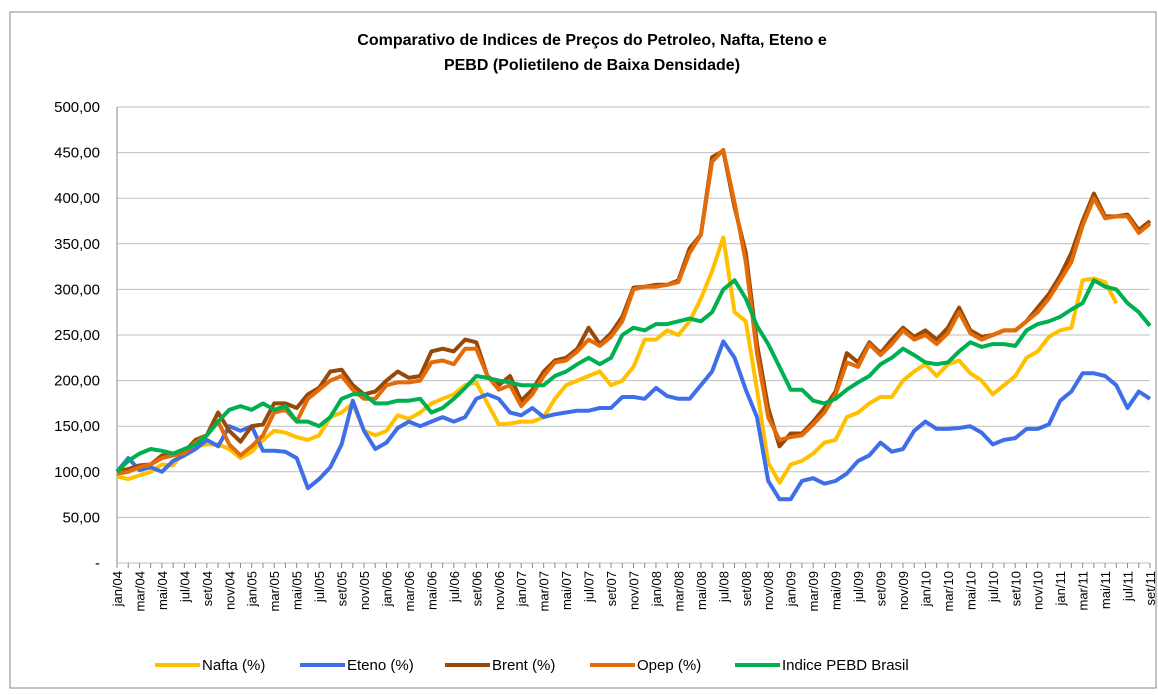  Describe the element at coordinates (139, 591) in the screenshot. I see `x-tick-label: mar/04` at that location.